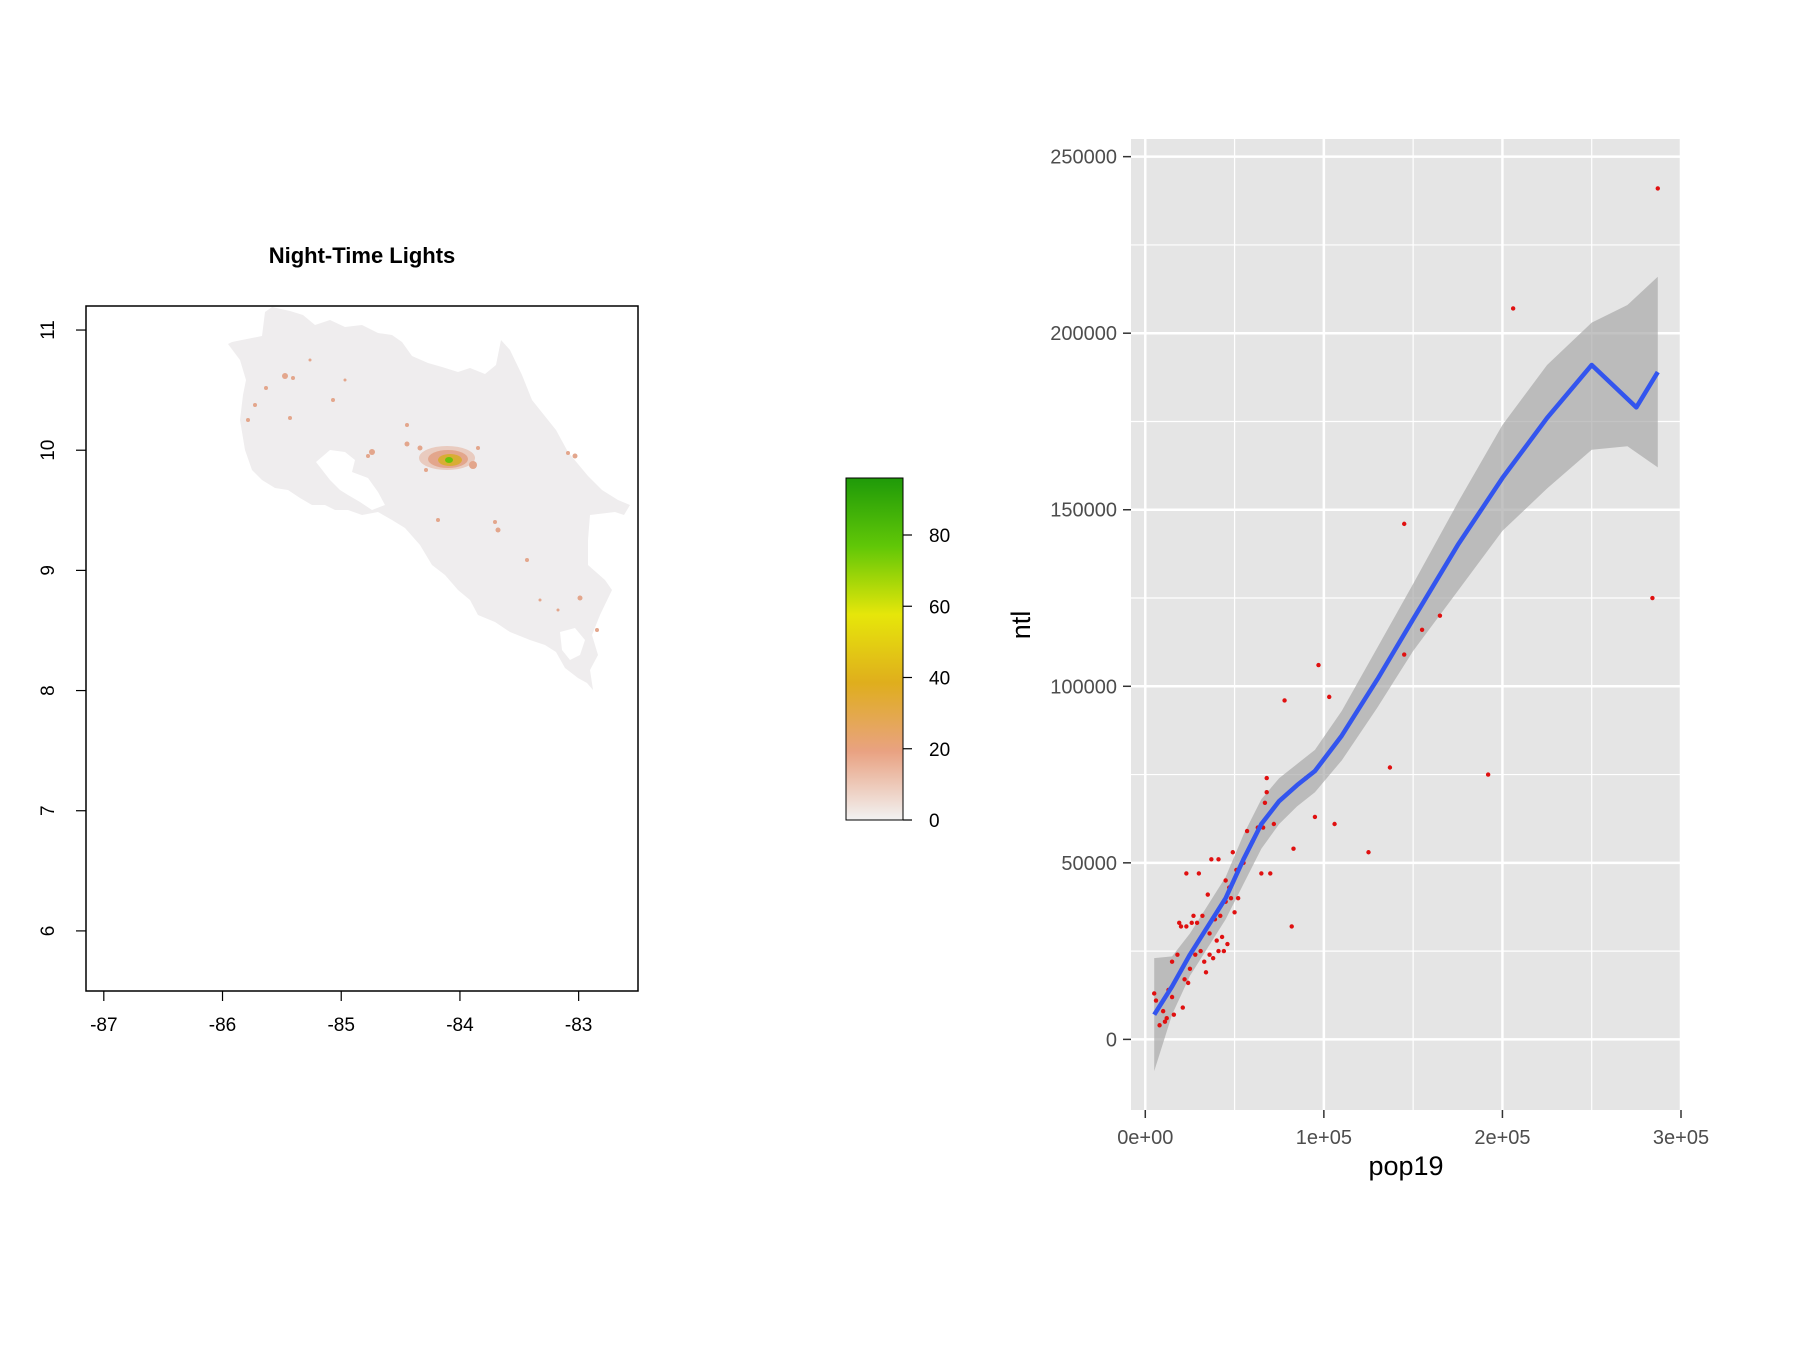  I want to click on y-tick-label: 200000, so click(1083, 334).